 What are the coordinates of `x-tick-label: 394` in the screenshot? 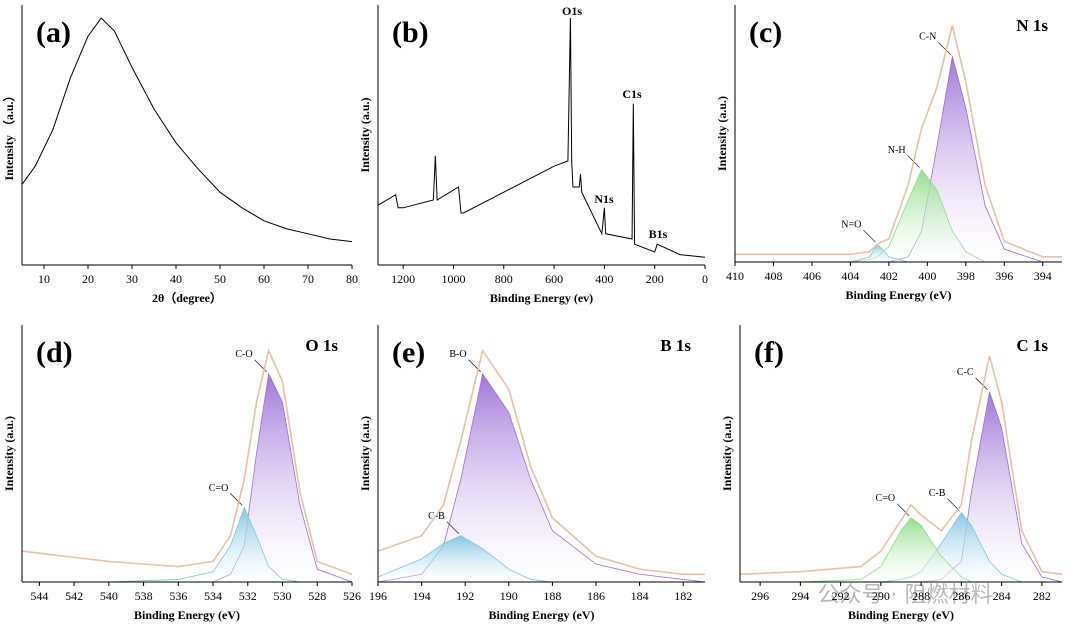 It's located at (1043, 276).